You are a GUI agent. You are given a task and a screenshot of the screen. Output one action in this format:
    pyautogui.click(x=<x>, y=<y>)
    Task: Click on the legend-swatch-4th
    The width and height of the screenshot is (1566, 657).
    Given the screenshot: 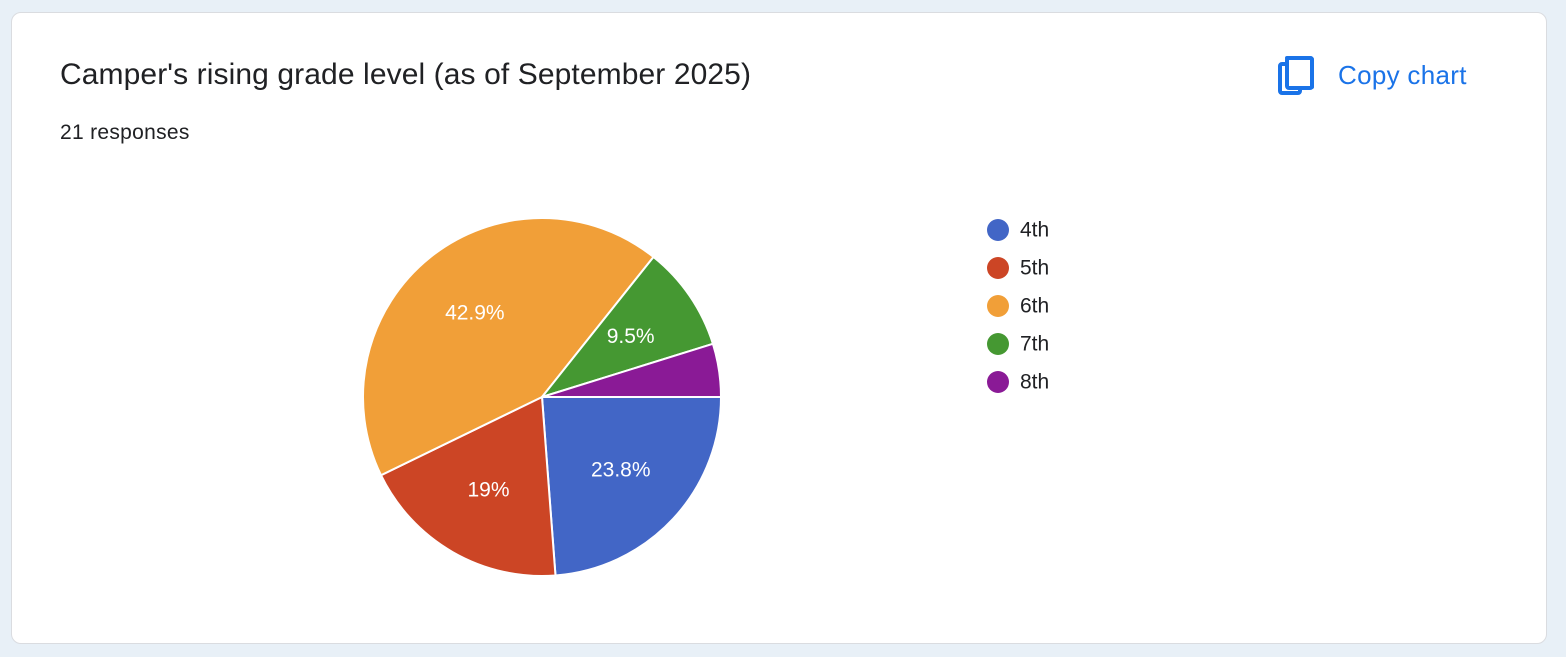 What is the action you would take?
    pyautogui.click(x=998, y=230)
    